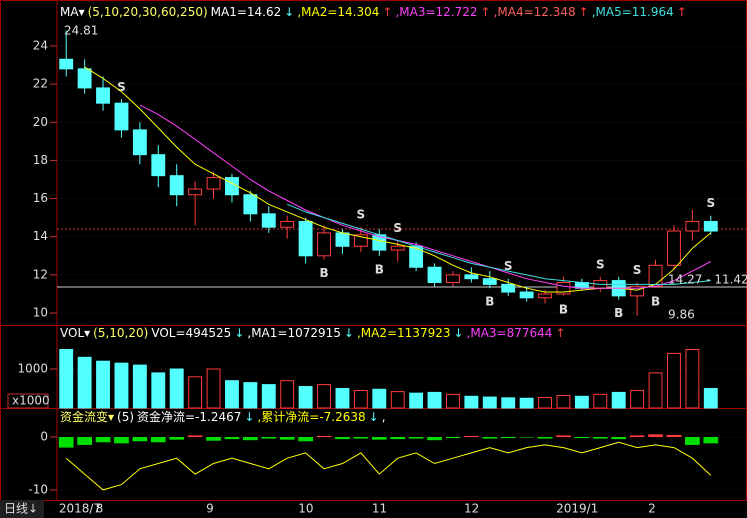 This screenshot has height=518, width=747. Describe the element at coordinates (294, 333) in the screenshot. I see `header-item: ,MA1=1072915` at that location.